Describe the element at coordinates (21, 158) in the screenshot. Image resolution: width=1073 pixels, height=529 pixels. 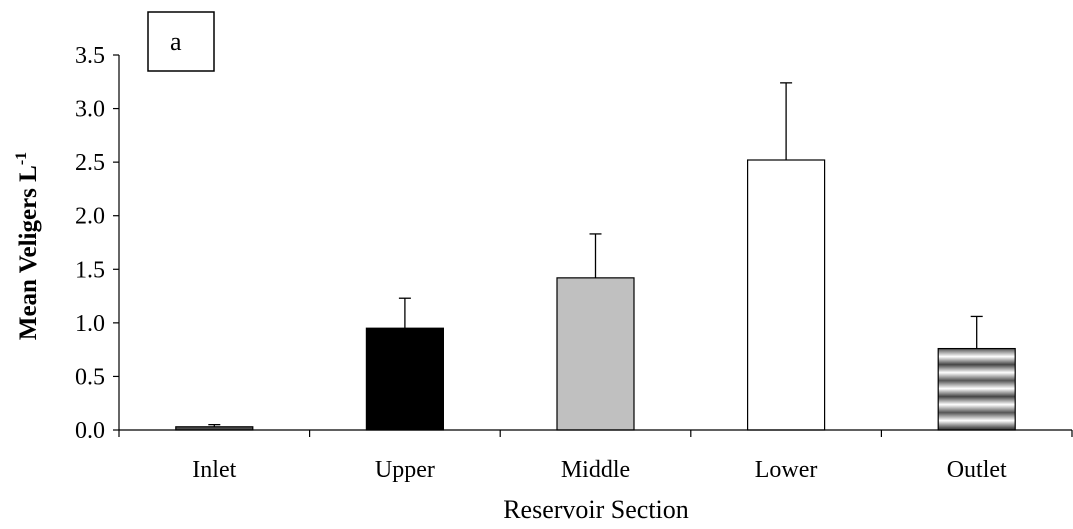
I see `y-axis-title-superscript: -1` at that location.